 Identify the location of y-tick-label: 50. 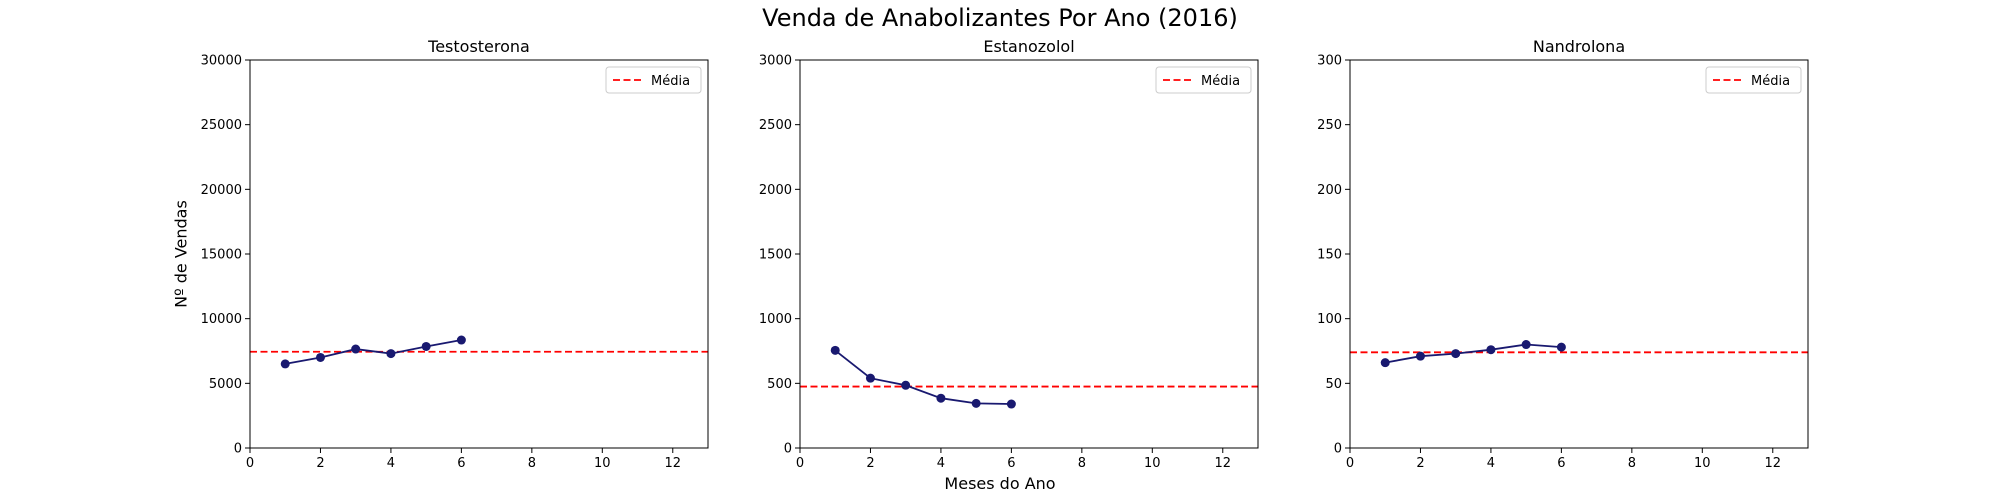
(1333, 384).